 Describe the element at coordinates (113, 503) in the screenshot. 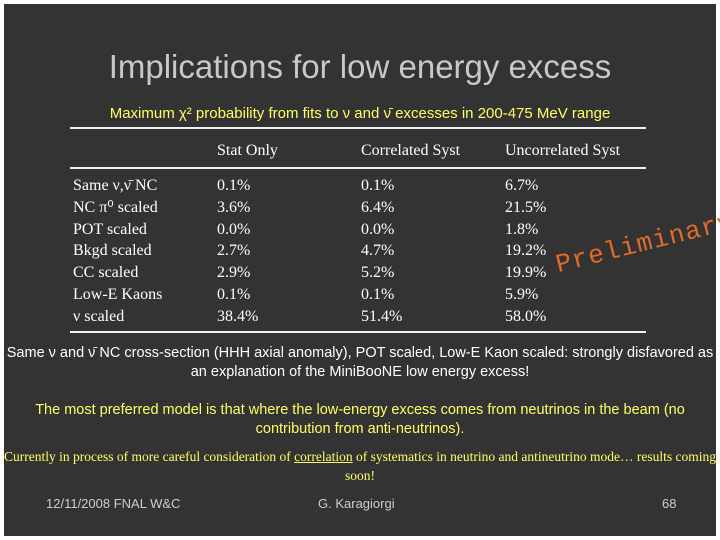

I see `footer-date: 12/11/2008 FNAL W&C` at that location.